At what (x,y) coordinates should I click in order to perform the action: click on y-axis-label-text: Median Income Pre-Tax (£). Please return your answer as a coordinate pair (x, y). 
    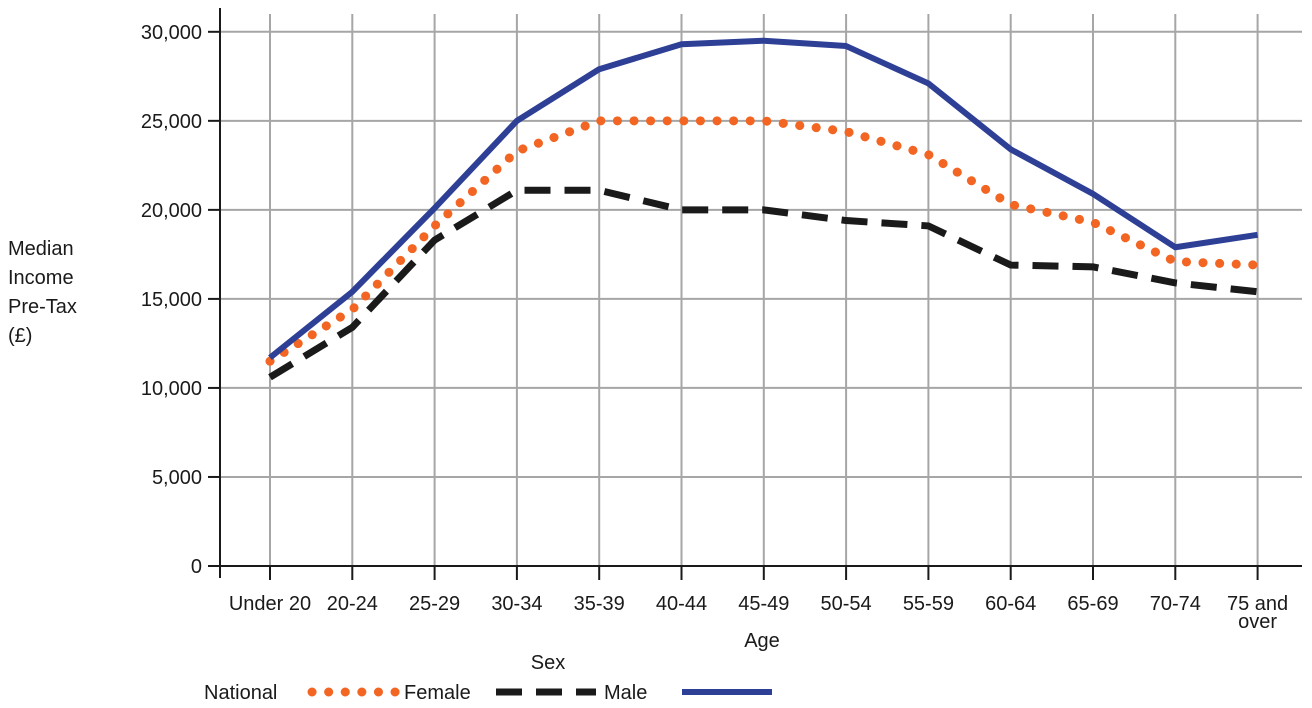
    Looking at the image, I should click on (42, 292).